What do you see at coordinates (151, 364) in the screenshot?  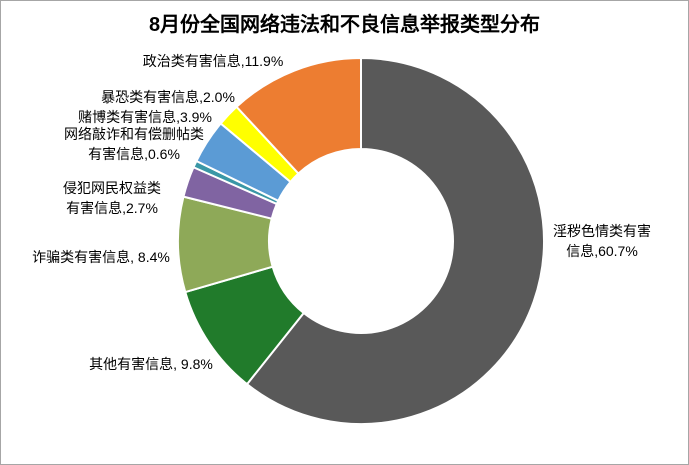 I see `data-label: 其他有害信息, 9.8%` at bounding box center [151, 364].